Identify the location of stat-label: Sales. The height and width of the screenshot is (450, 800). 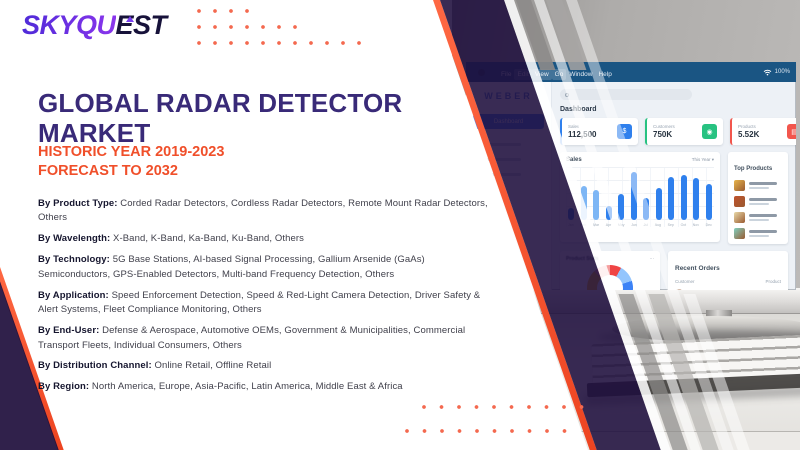
(574, 126).